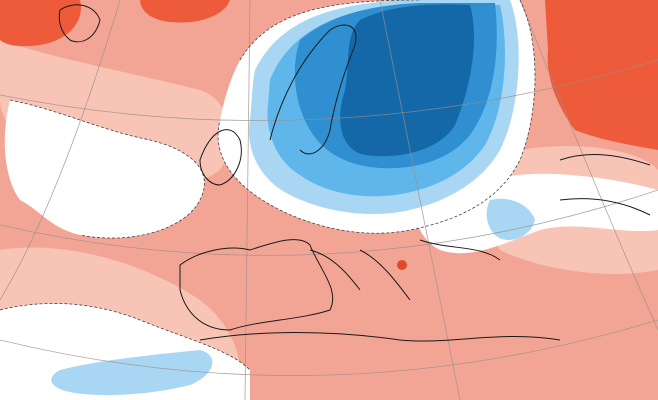 This screenshot has height=400, width=658. I want to click on neutral-area, so click(104, 169).